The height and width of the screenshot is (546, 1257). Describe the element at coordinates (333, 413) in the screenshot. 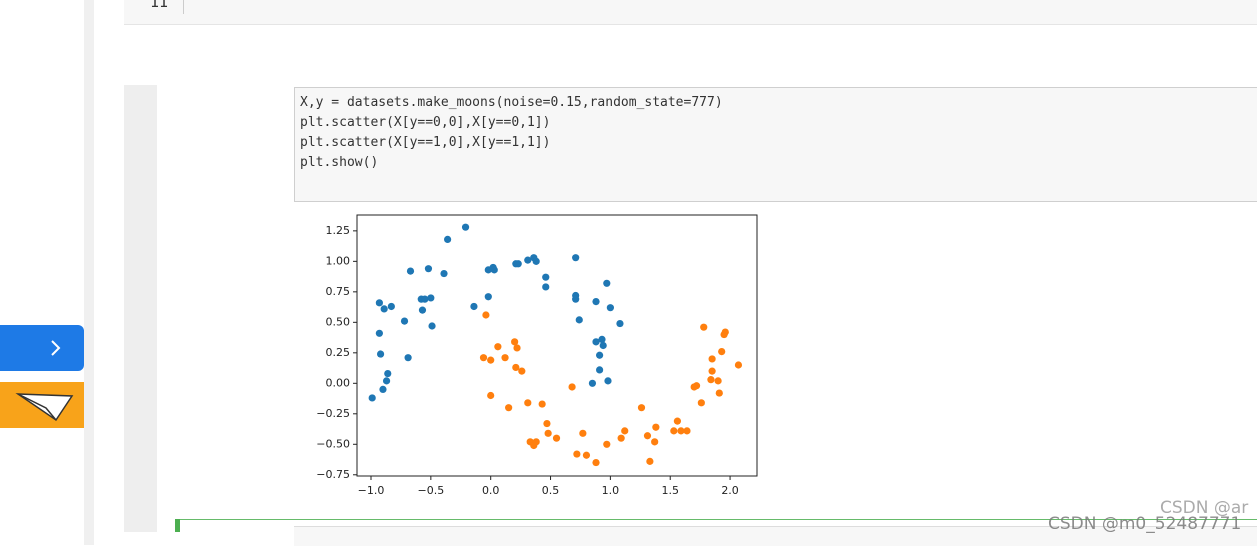

I see `y-tick-label: −0.25` at that location.